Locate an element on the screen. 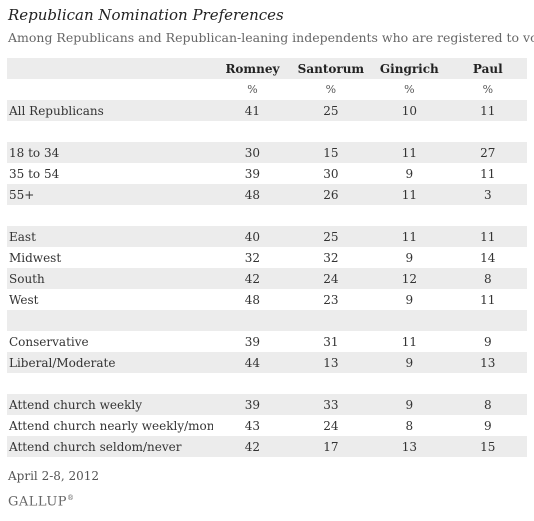 Image resolution: width=534 pixels, height=521 pixels. column-header-santorum: Santorum is located at coordinates (331, 68).